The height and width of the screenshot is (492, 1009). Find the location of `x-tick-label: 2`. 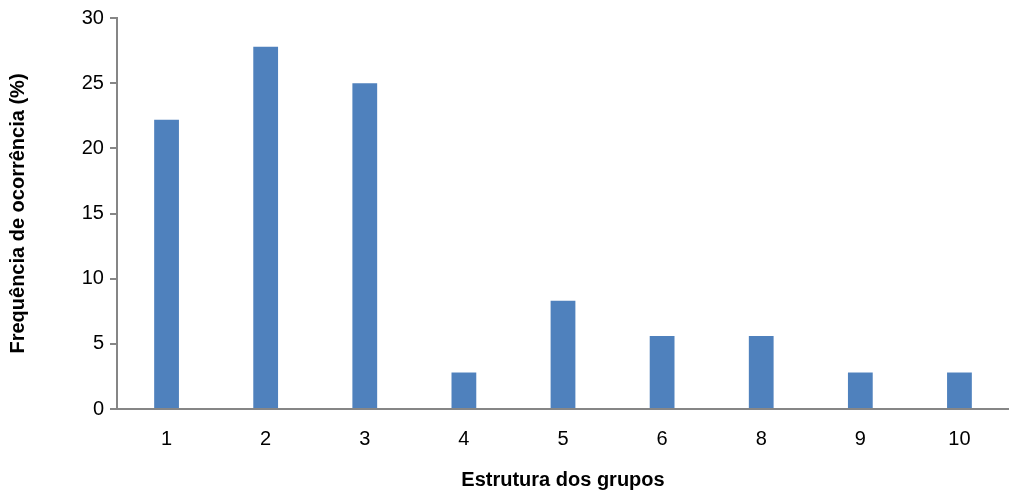

x-tick-label: 2 is located at coordinates (266, 437).